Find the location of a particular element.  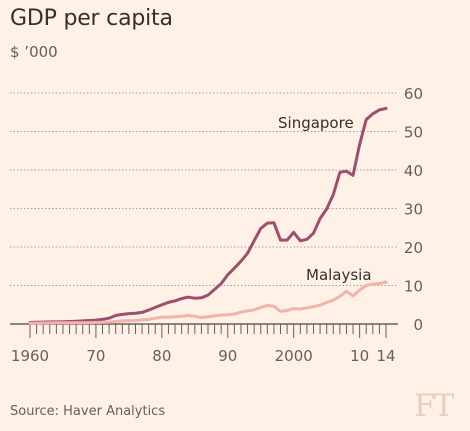

x-tick-label: 80 is located at coordinates (161, 356).